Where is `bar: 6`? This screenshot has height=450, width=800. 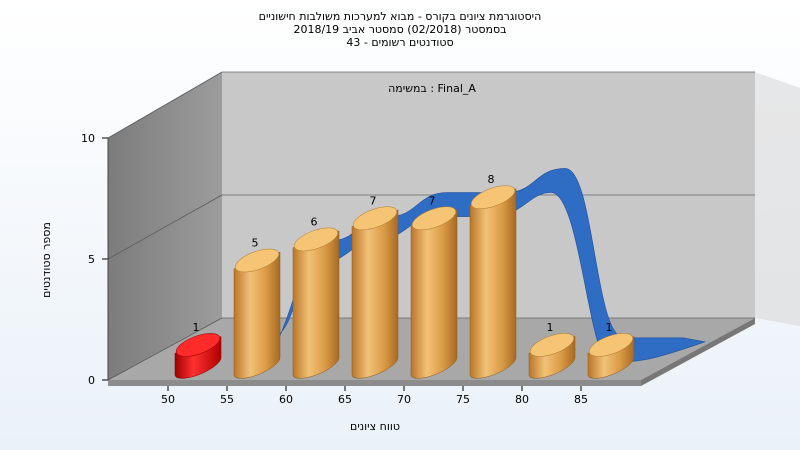 bar: 6 is located at coordinates (316, 297).